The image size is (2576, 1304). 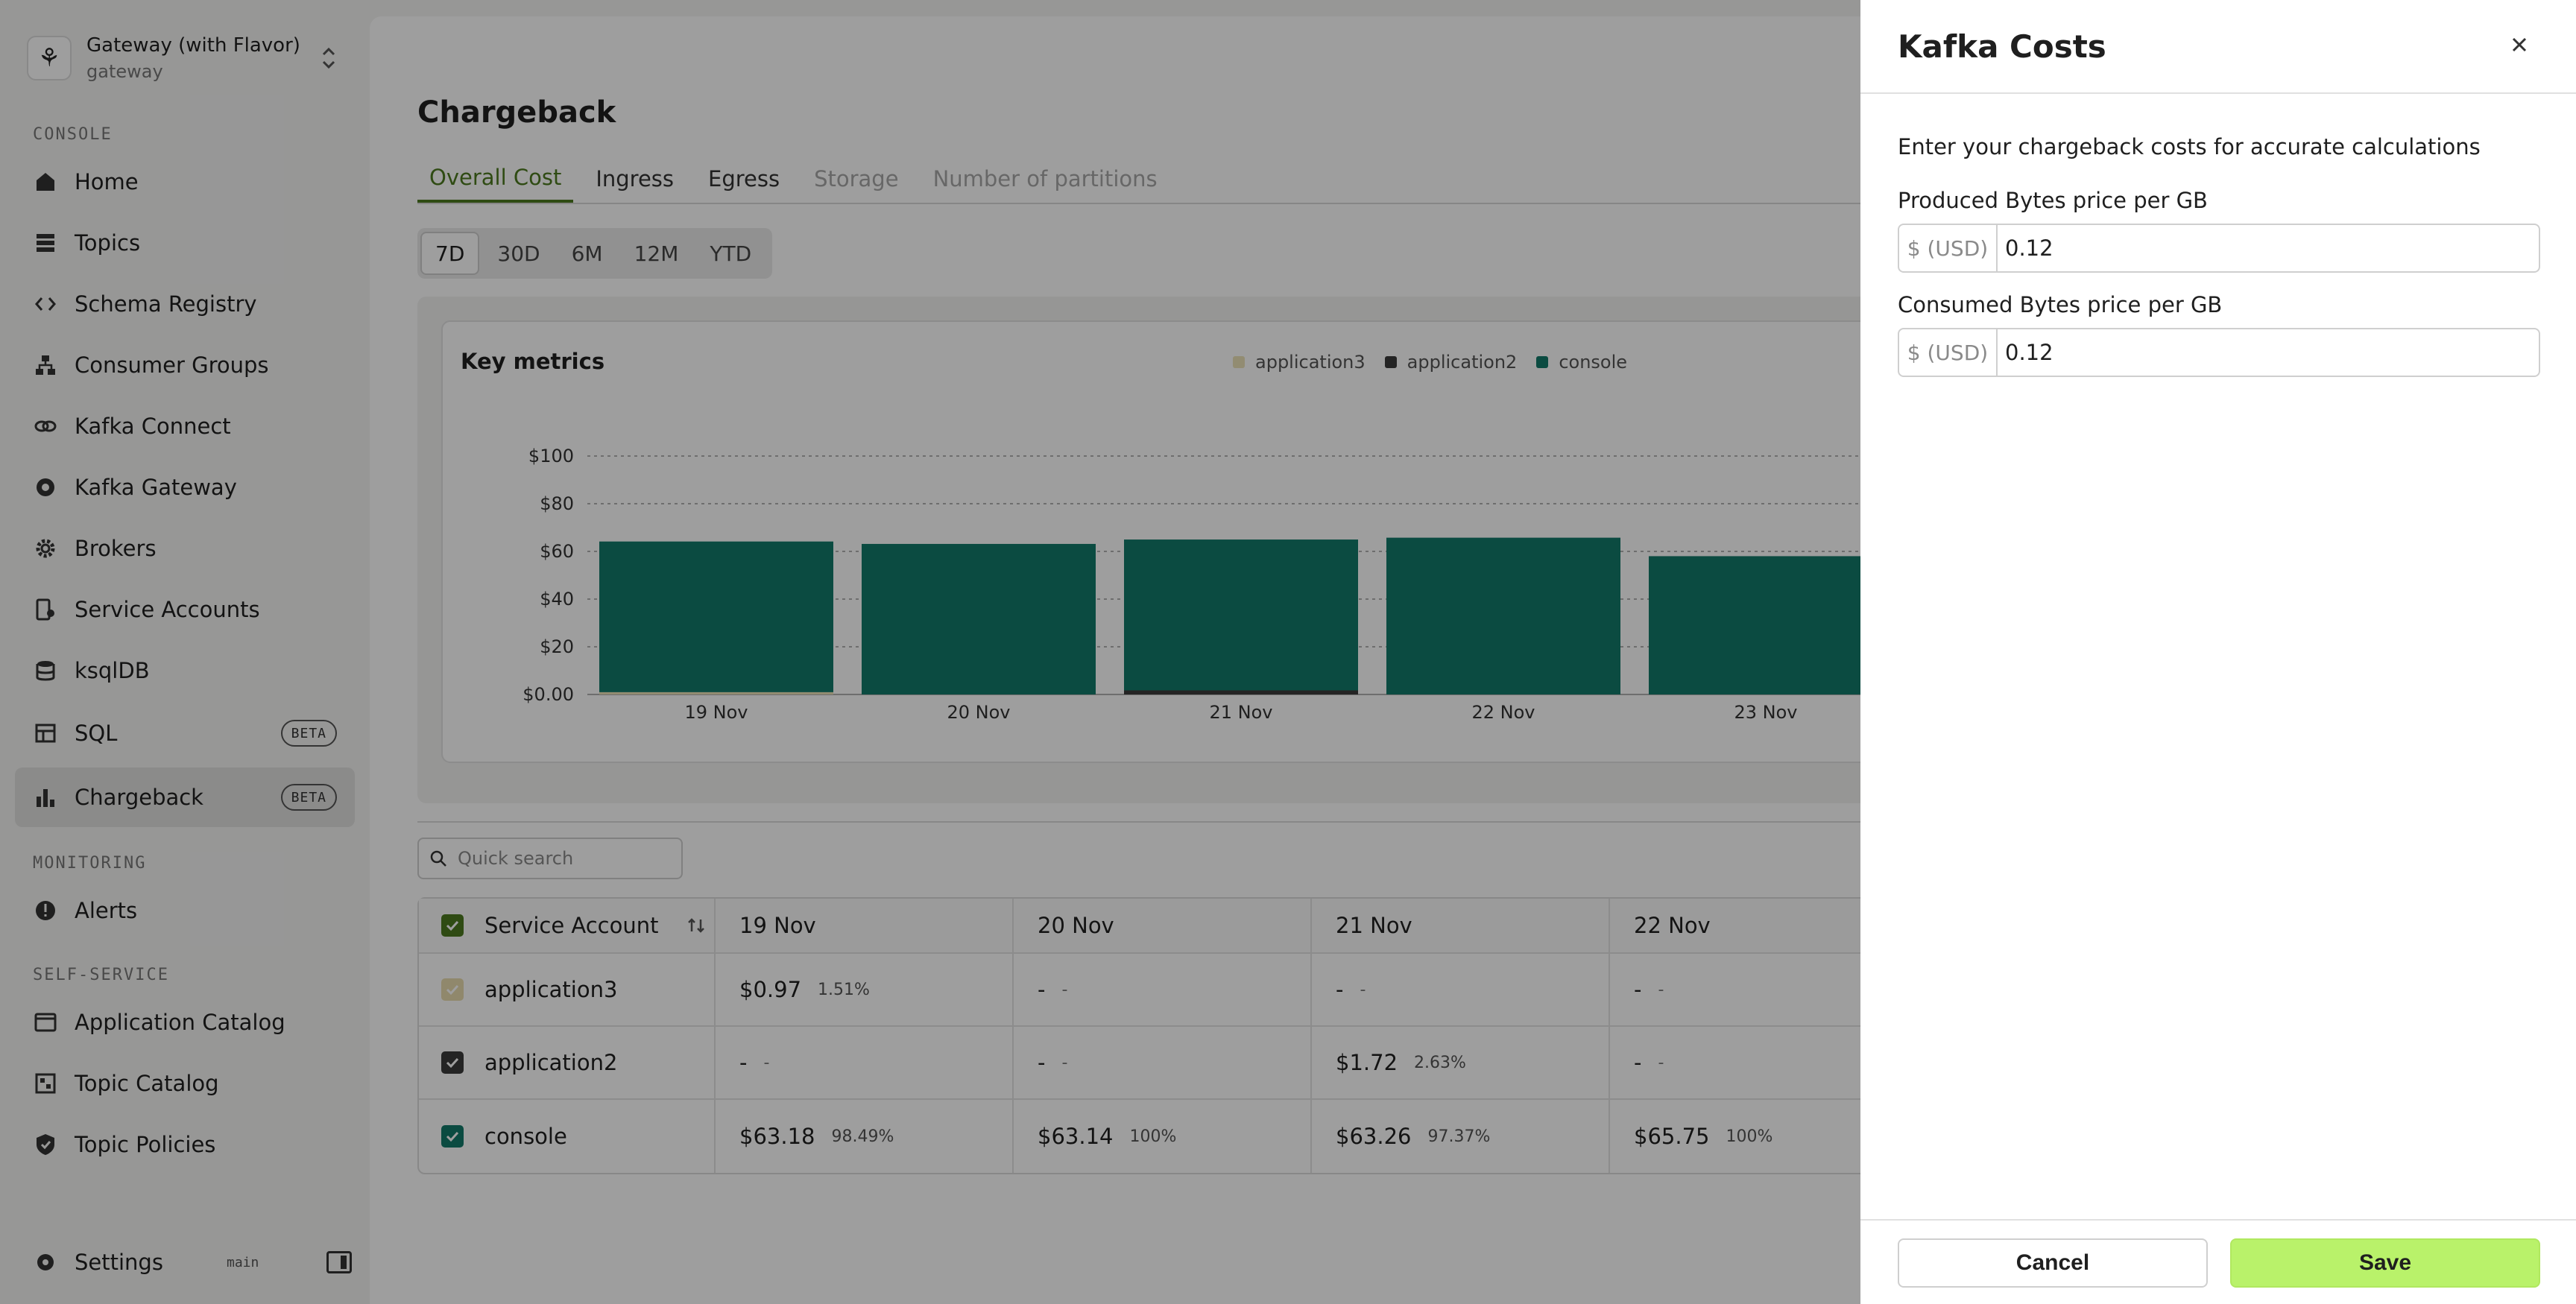 What do you see at coordinates (1461, 1136) in the screenshot?
I see `cost-cell: $63.26 97.37%` at bounding box center [1461, 1136].